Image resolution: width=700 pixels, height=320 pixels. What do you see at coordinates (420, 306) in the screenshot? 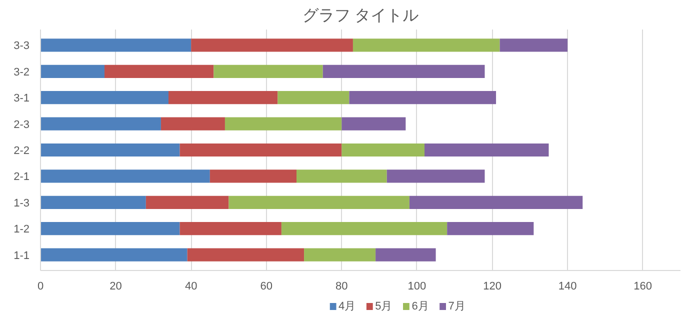
I see `legend-label: 6月` at bounding box center [420, 306].